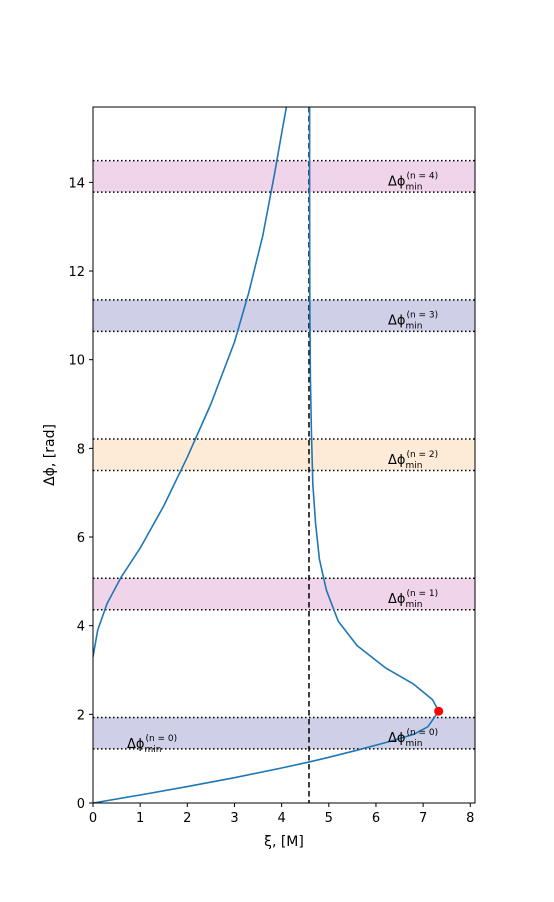 This screenshot has width=554, height=902. What do you see at coordinates (81, 627) in the screenshot?
I see `y-tick-label: 4` at bounding box center [81, 627].